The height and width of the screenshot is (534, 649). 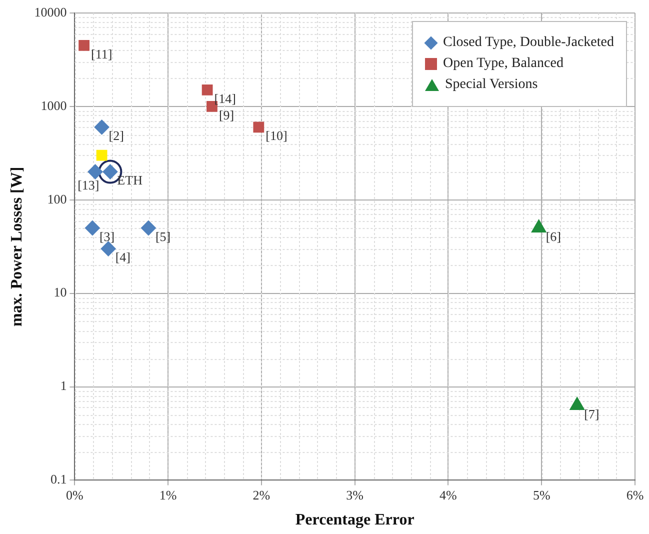 I want to click on x-tick-label: 0%, so click(x=75, y=494).